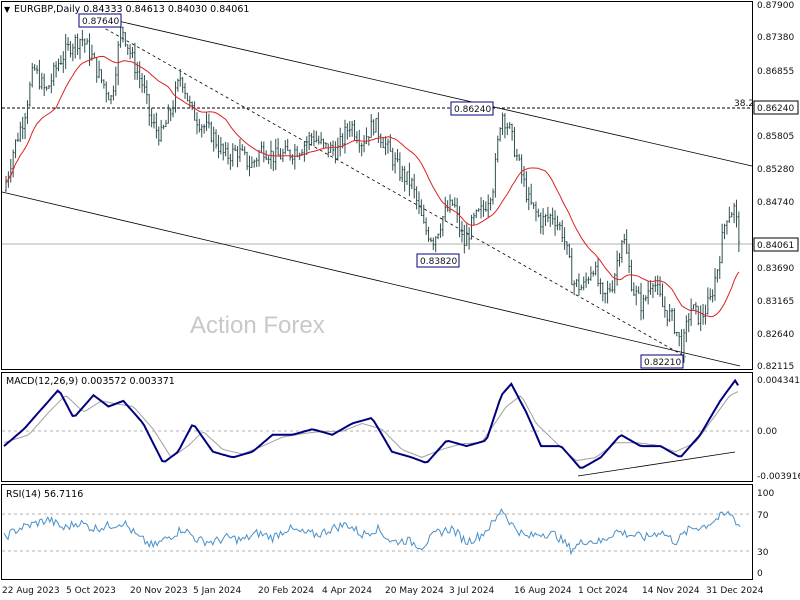 The height and width of the screenshot is (600, 800). I want to click on macd-tick: 0.004341, so click(778, 381).